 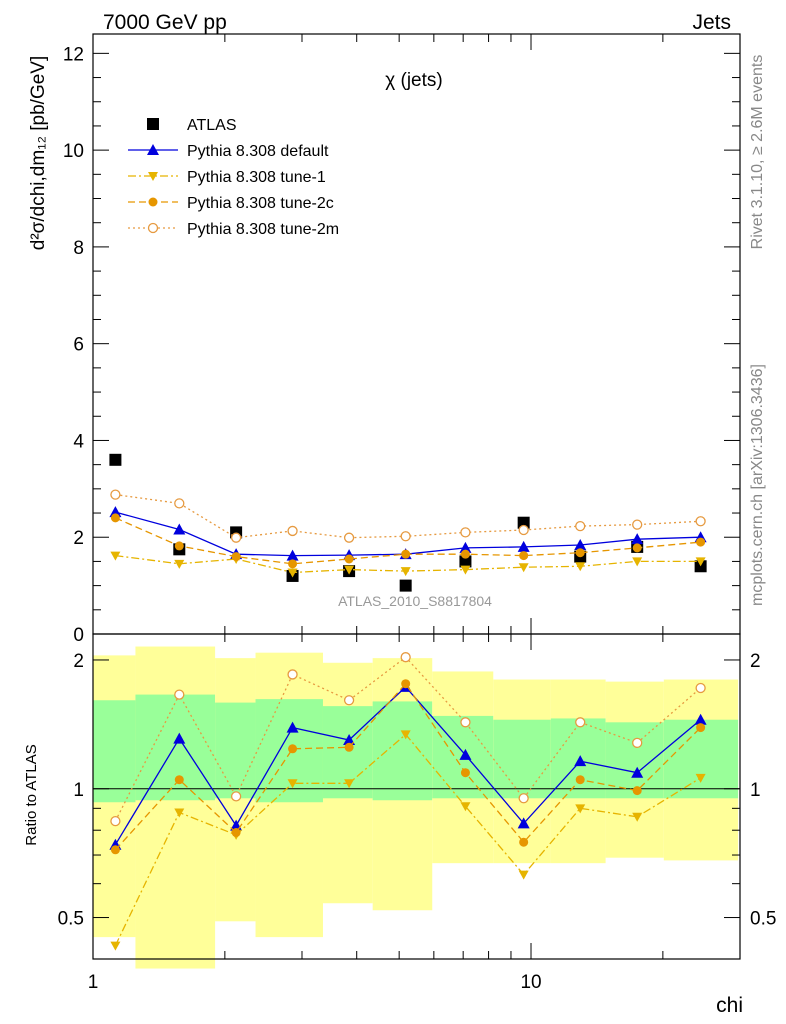 What do you see at coordinates (153, 124) in the screenshot?
I see `legend-atlas-marker` at bounding box center [153, 124].